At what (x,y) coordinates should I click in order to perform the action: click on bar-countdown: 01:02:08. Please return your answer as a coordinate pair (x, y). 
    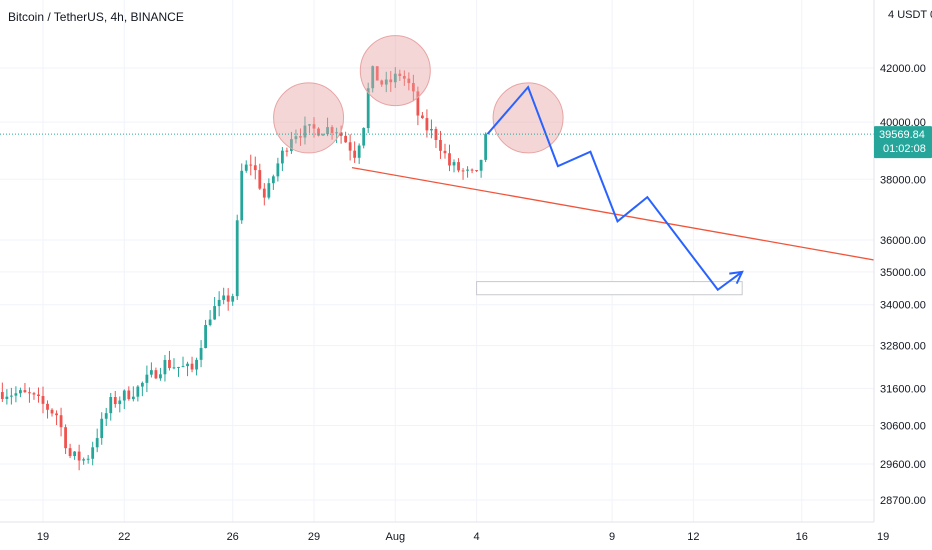
    Looking at the image, I should click on (904, 149).